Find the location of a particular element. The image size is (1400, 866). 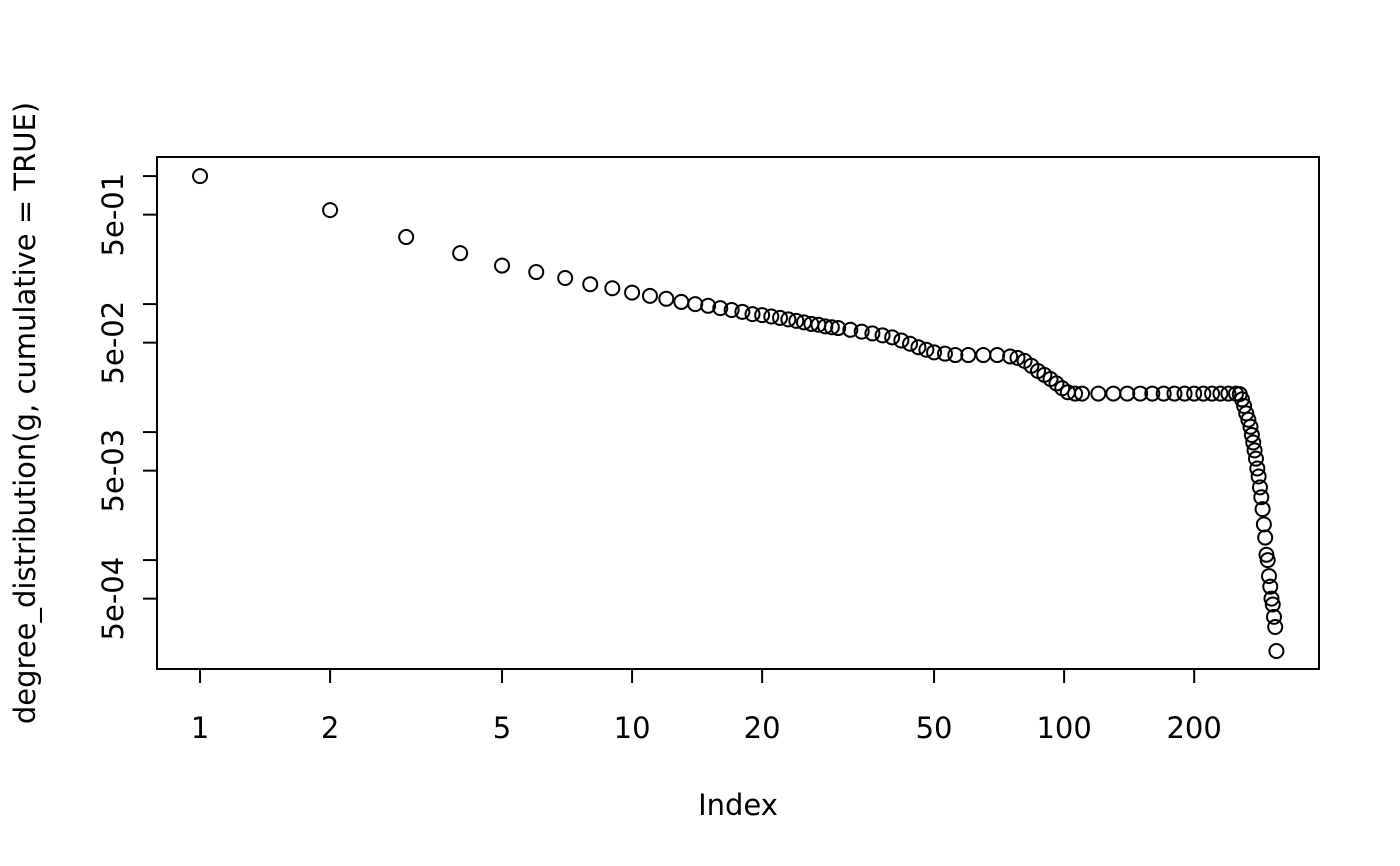

x-axis-title: Index is located at coordinates (738, 805).